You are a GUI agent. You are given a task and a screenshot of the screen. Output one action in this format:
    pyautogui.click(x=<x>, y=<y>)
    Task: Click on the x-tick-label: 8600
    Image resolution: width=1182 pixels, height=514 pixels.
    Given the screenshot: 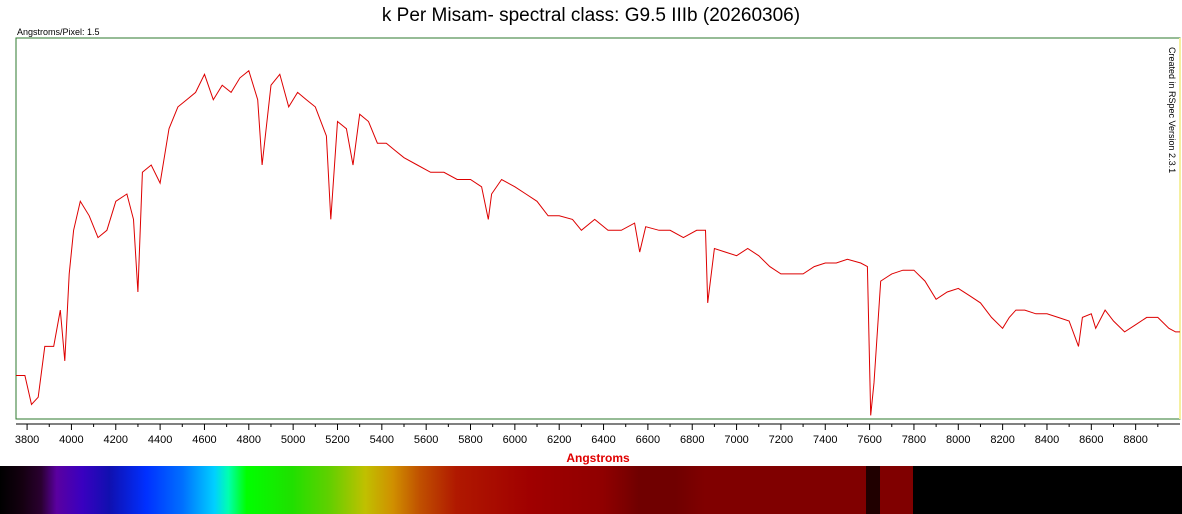 What is the action you would take?
    pyautogui.click(x=1091, y=440)
    